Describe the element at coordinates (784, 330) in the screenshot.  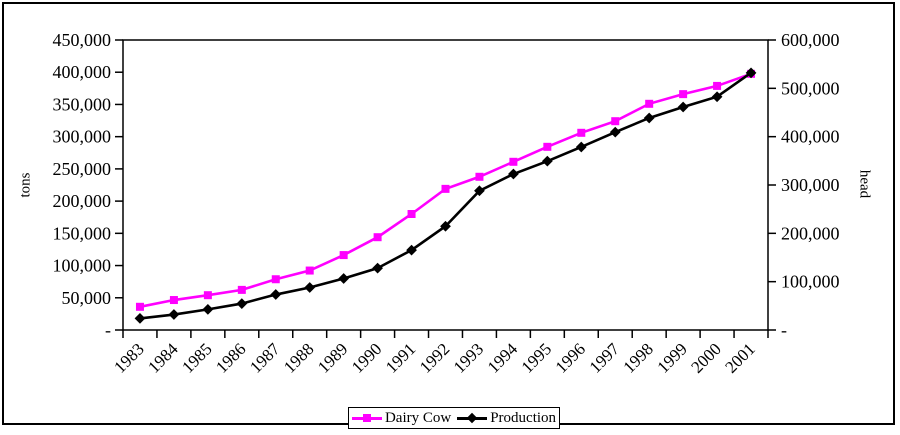
I see `right-axis-tick-label: -` at that location.